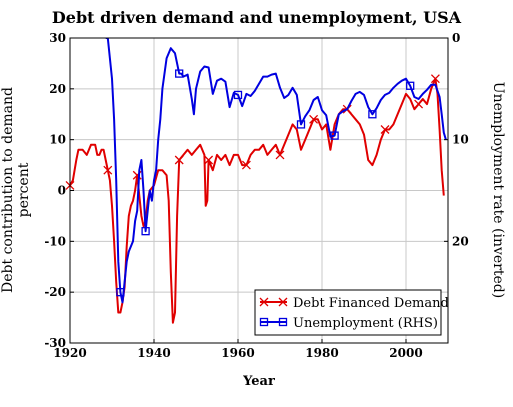  Describe the element at coordinates (57, 140) in the screenshot. I see `y-tick-label: 10` at that location.